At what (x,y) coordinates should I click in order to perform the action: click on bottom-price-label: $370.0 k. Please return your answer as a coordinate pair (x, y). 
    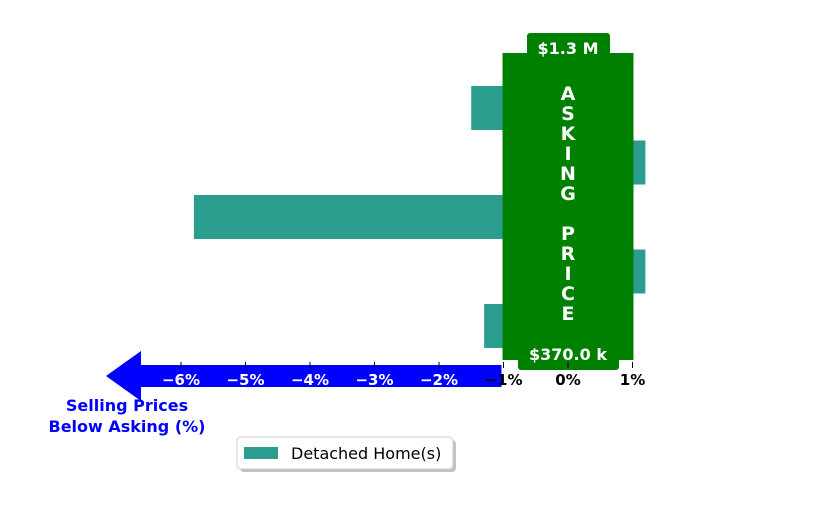
    Looking at the image, I should click on (568, 354).